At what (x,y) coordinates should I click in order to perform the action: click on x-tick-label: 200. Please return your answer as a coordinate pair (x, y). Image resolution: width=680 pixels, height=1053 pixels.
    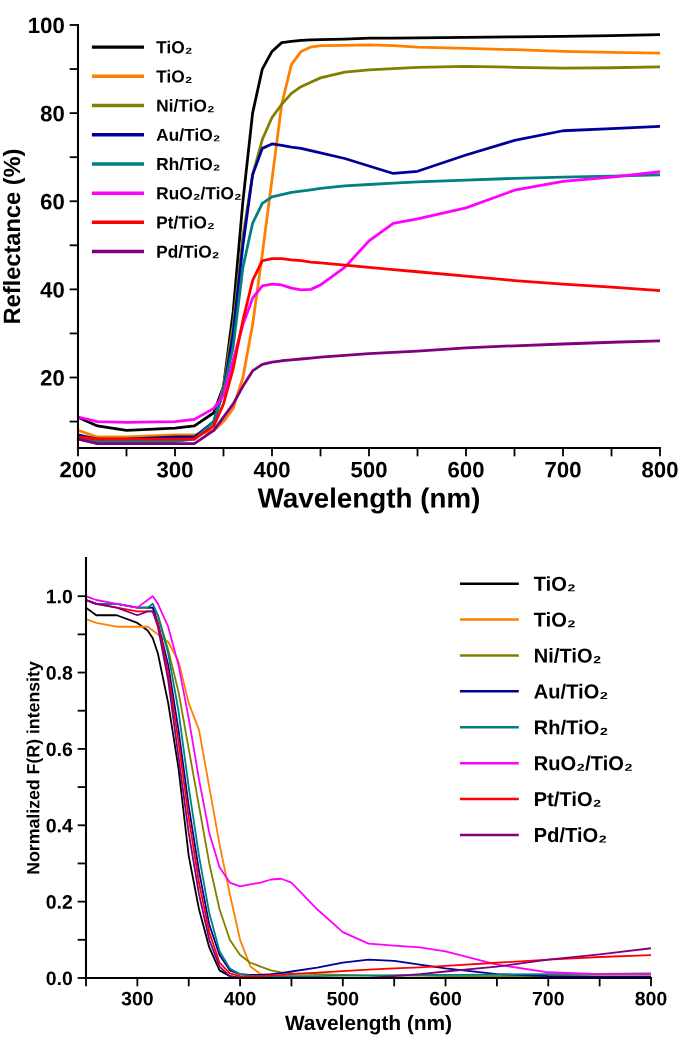
    Looking at the image, I should click on (78, 469).